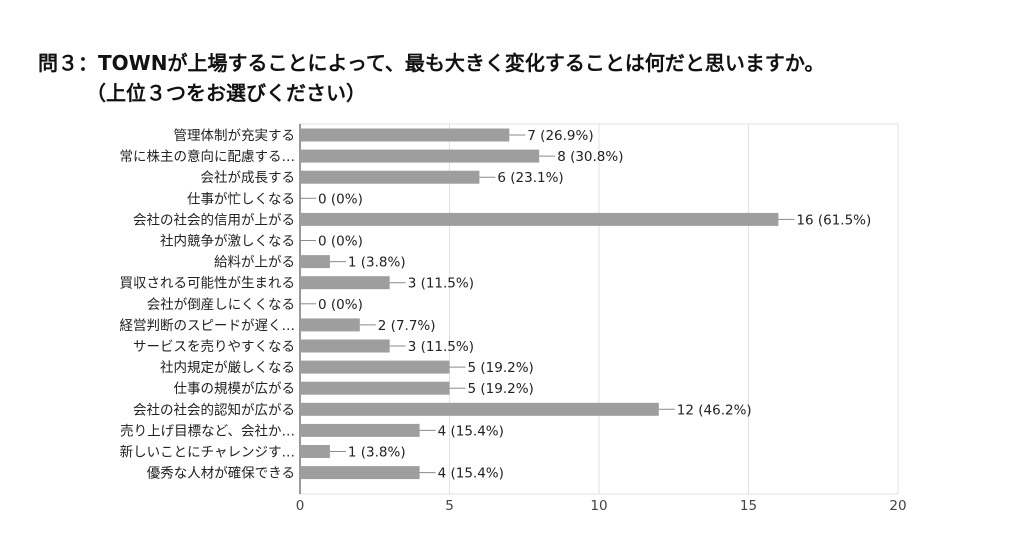 The width and height of the screenshot is (1024, 546). Describe the element at coordinates (748, 506) in the screenshot. I see `x-tick-label: 15` at that location.